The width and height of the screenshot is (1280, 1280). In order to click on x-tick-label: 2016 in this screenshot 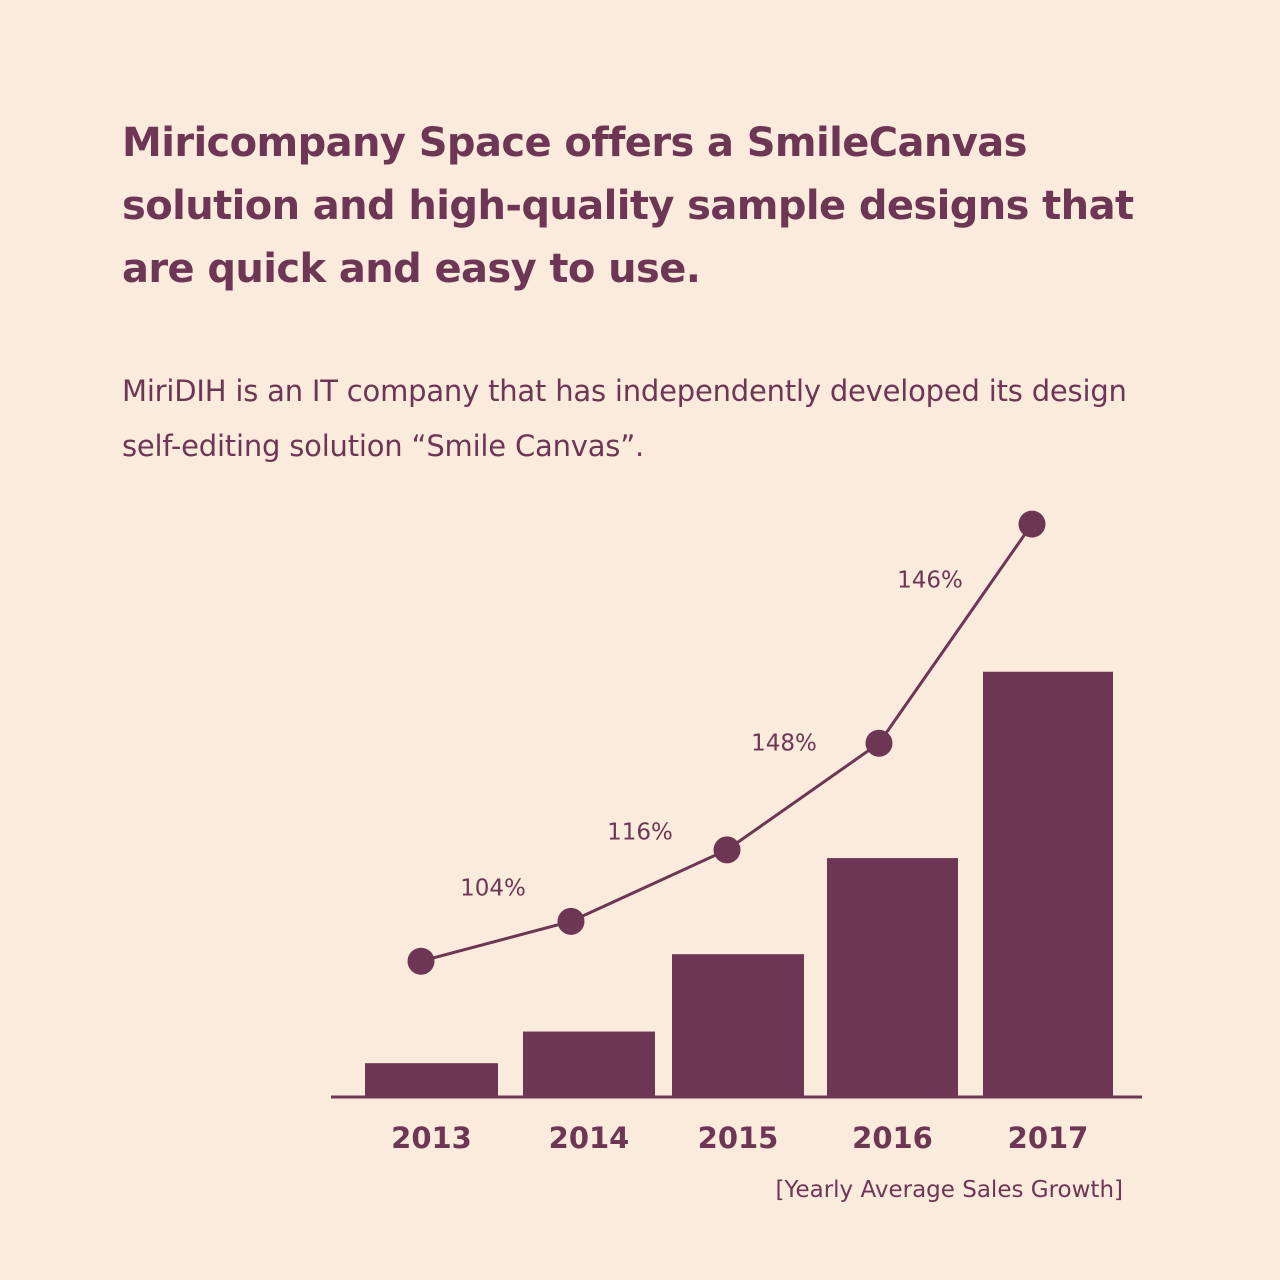, I will do `click(892, 1138)`.